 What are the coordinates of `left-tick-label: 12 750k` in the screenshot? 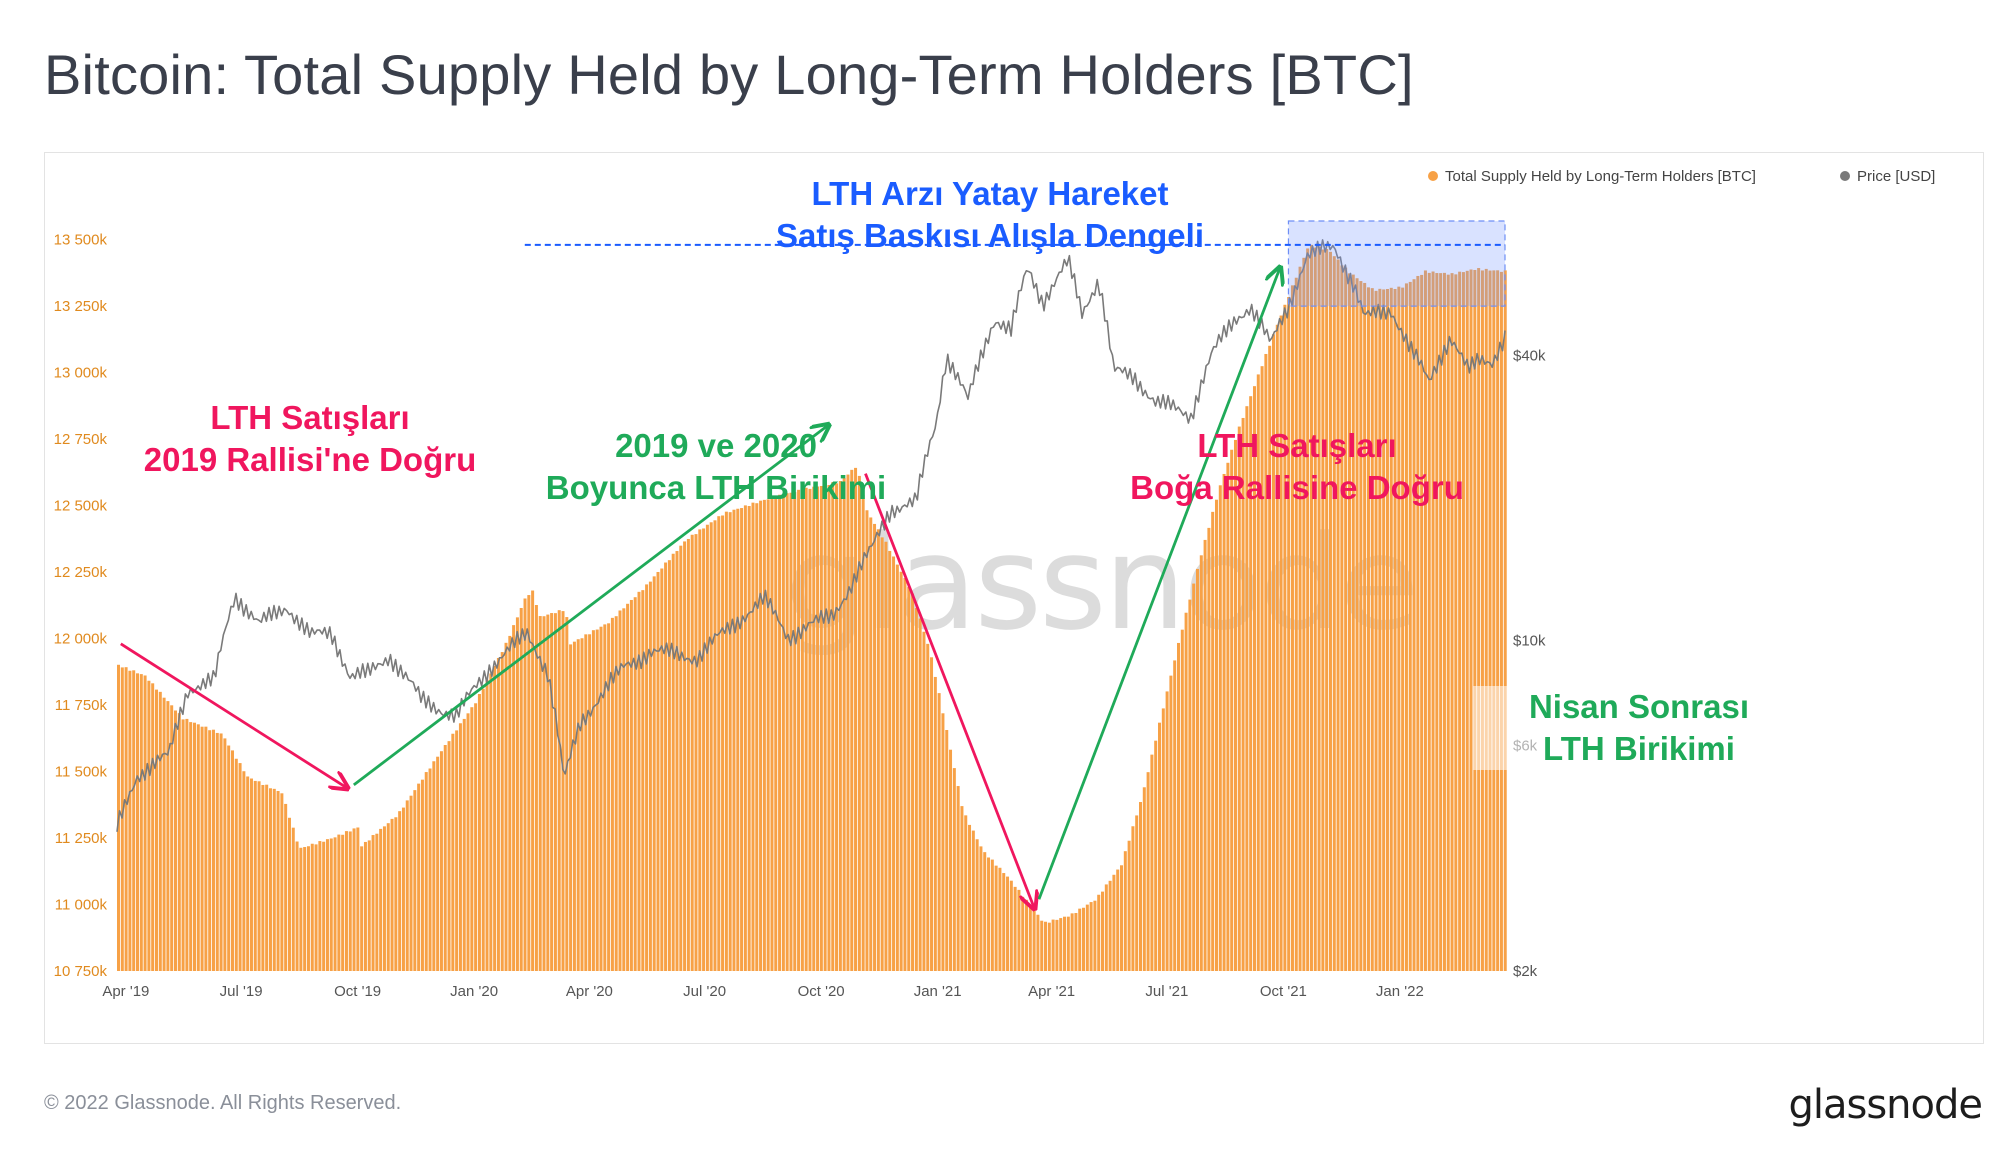 It's located at (81, 439).